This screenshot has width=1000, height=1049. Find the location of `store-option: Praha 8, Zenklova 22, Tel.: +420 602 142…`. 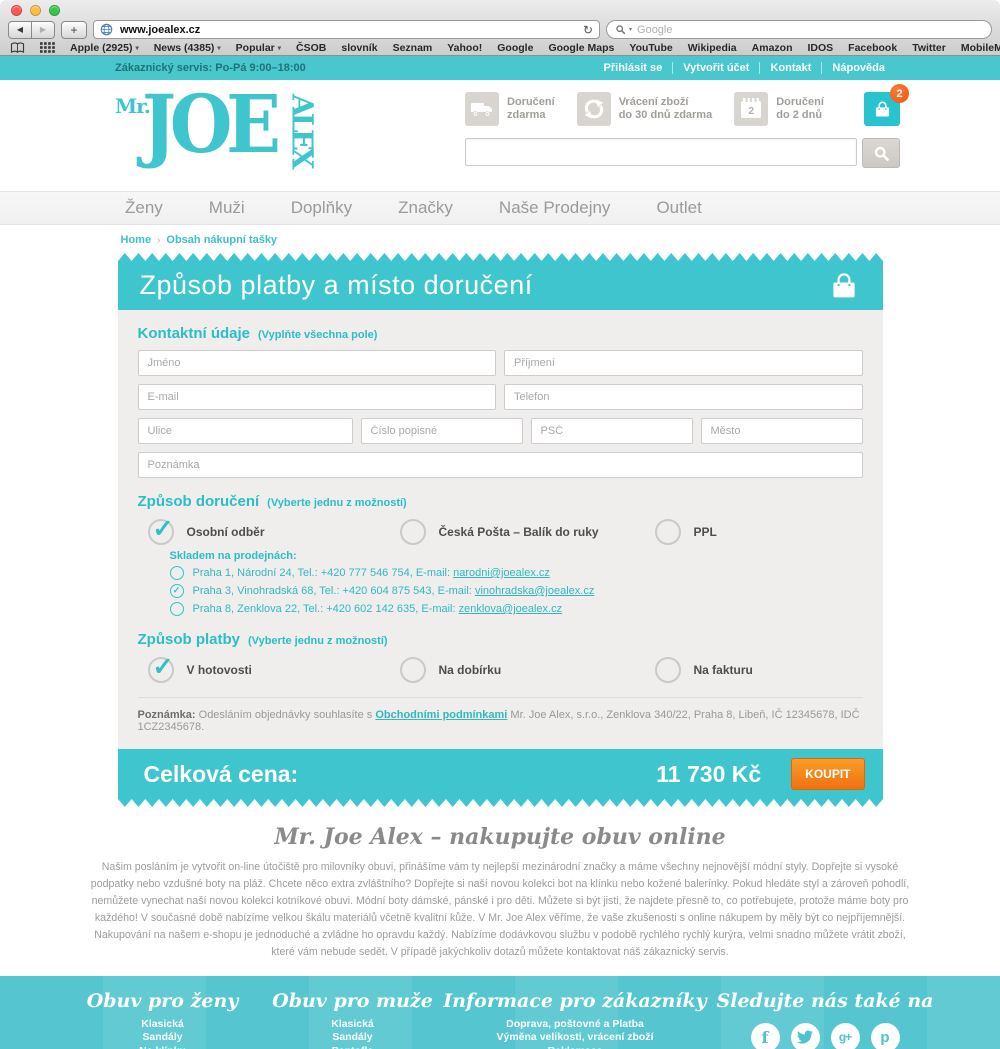

store-option: Praha 8, Zenklova 22, Tel.: +420 602 142… is located at coordinates (516, 609).